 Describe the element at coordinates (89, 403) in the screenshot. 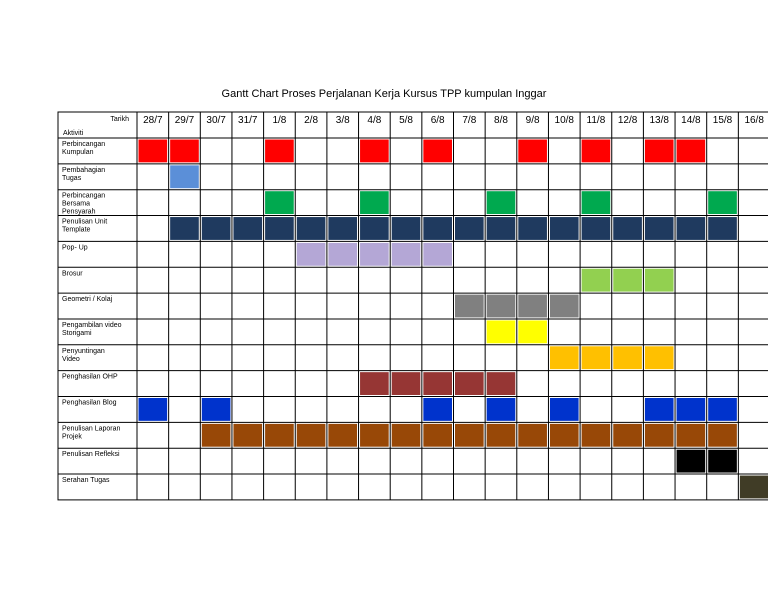

I see `task-label: Penghasilan Blog` at that location.